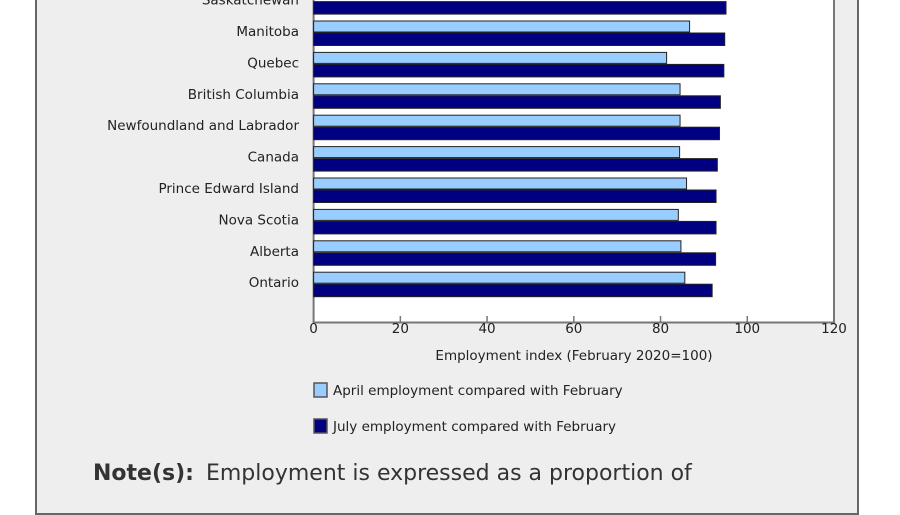 The height and width of the screenshot is (515, 900). Describe the element at coordinates (320, 426) in the screenshot. I see `legend-swatch-july` at that location.